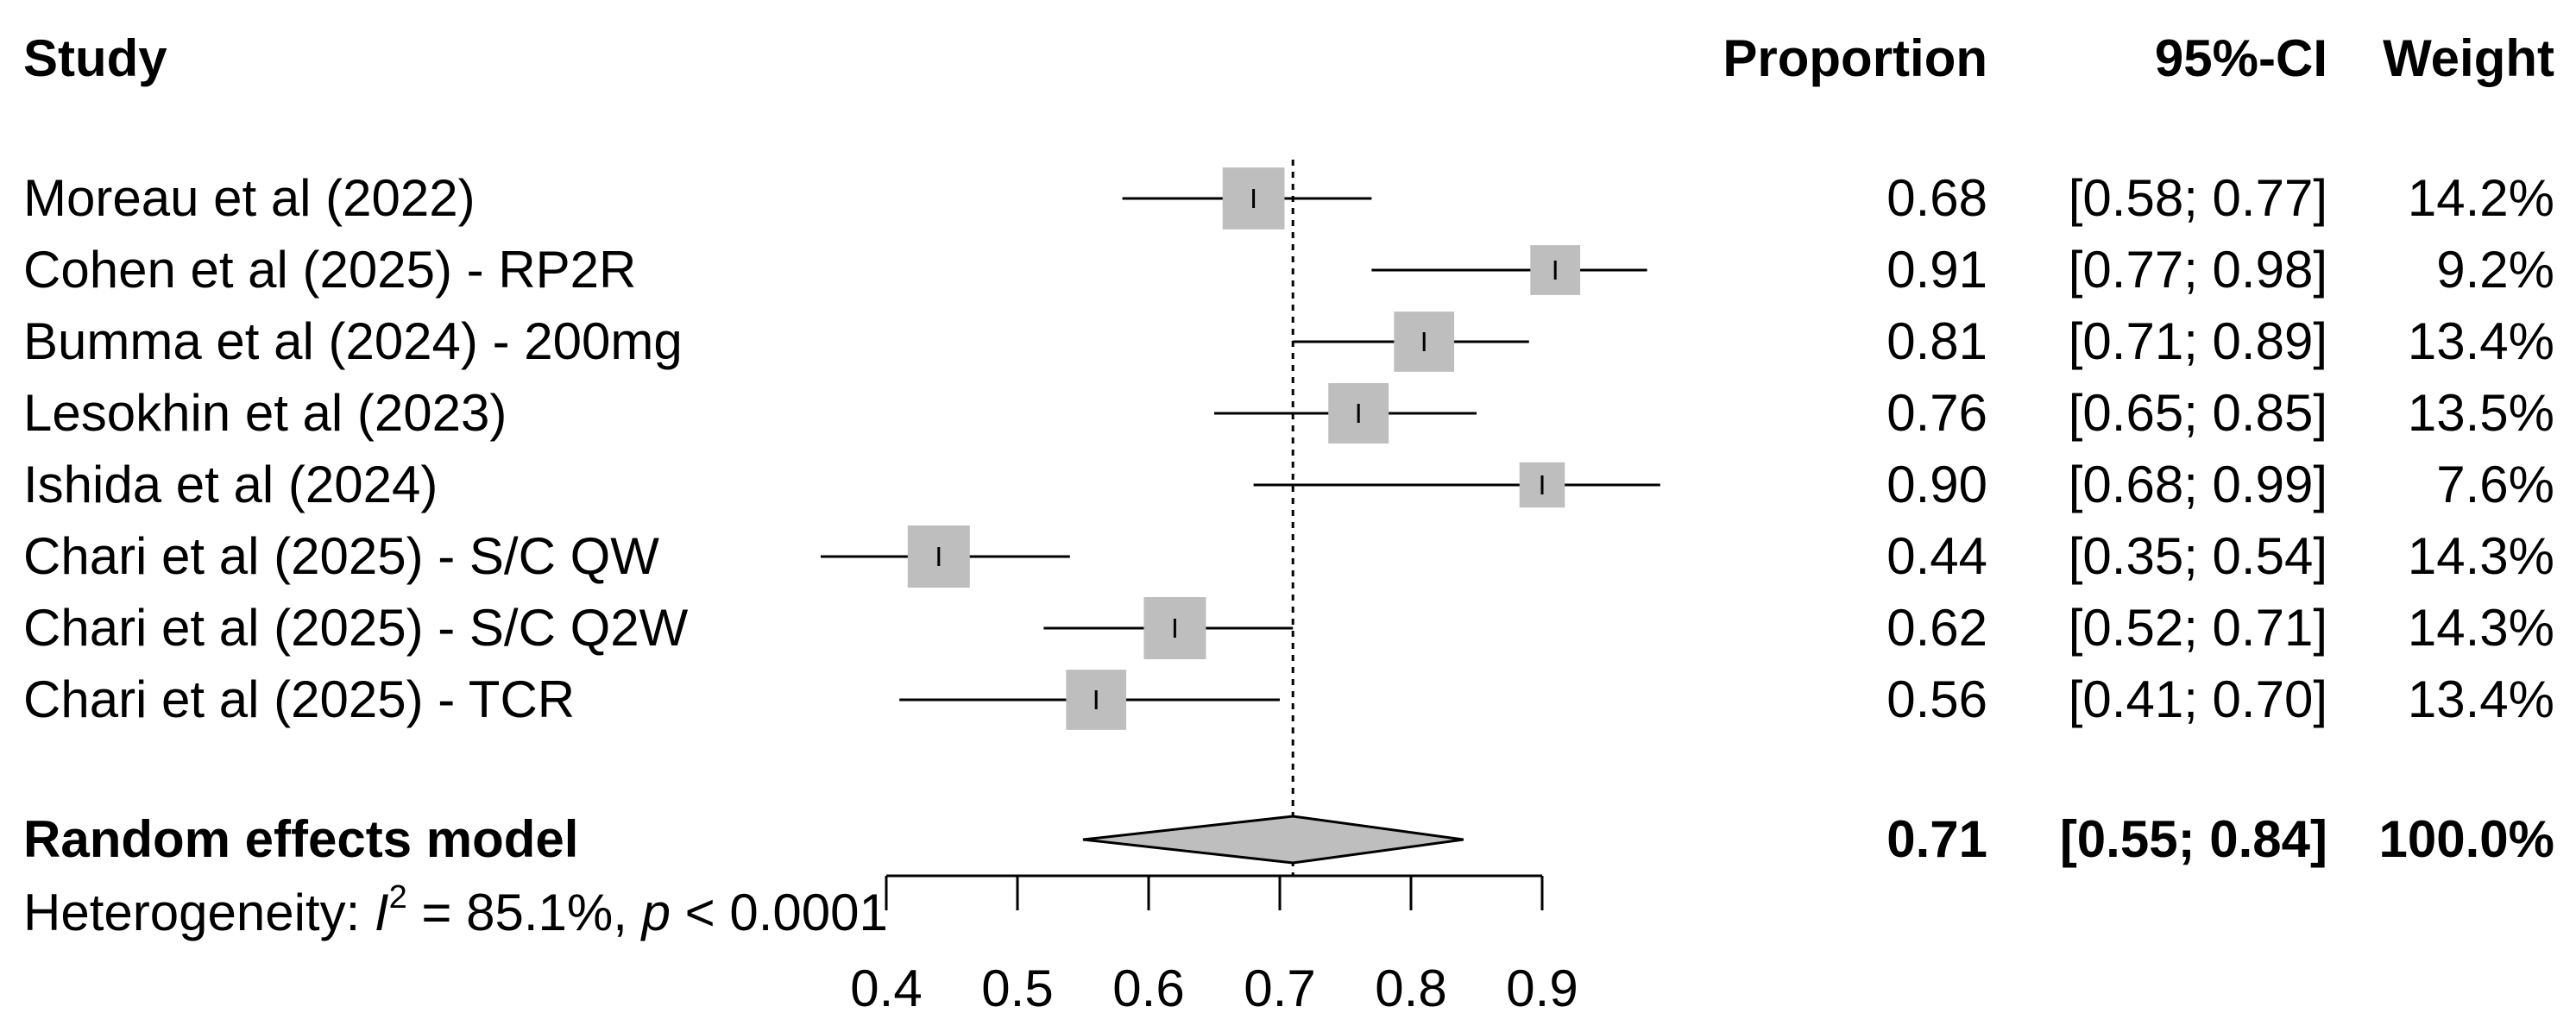 The width and height of the screenshot is (2576, 1032). Describe the element at coordinates (2193, 839) in the screenshot. I see `pooled-ci: [0.55; 0.84]` at that location.